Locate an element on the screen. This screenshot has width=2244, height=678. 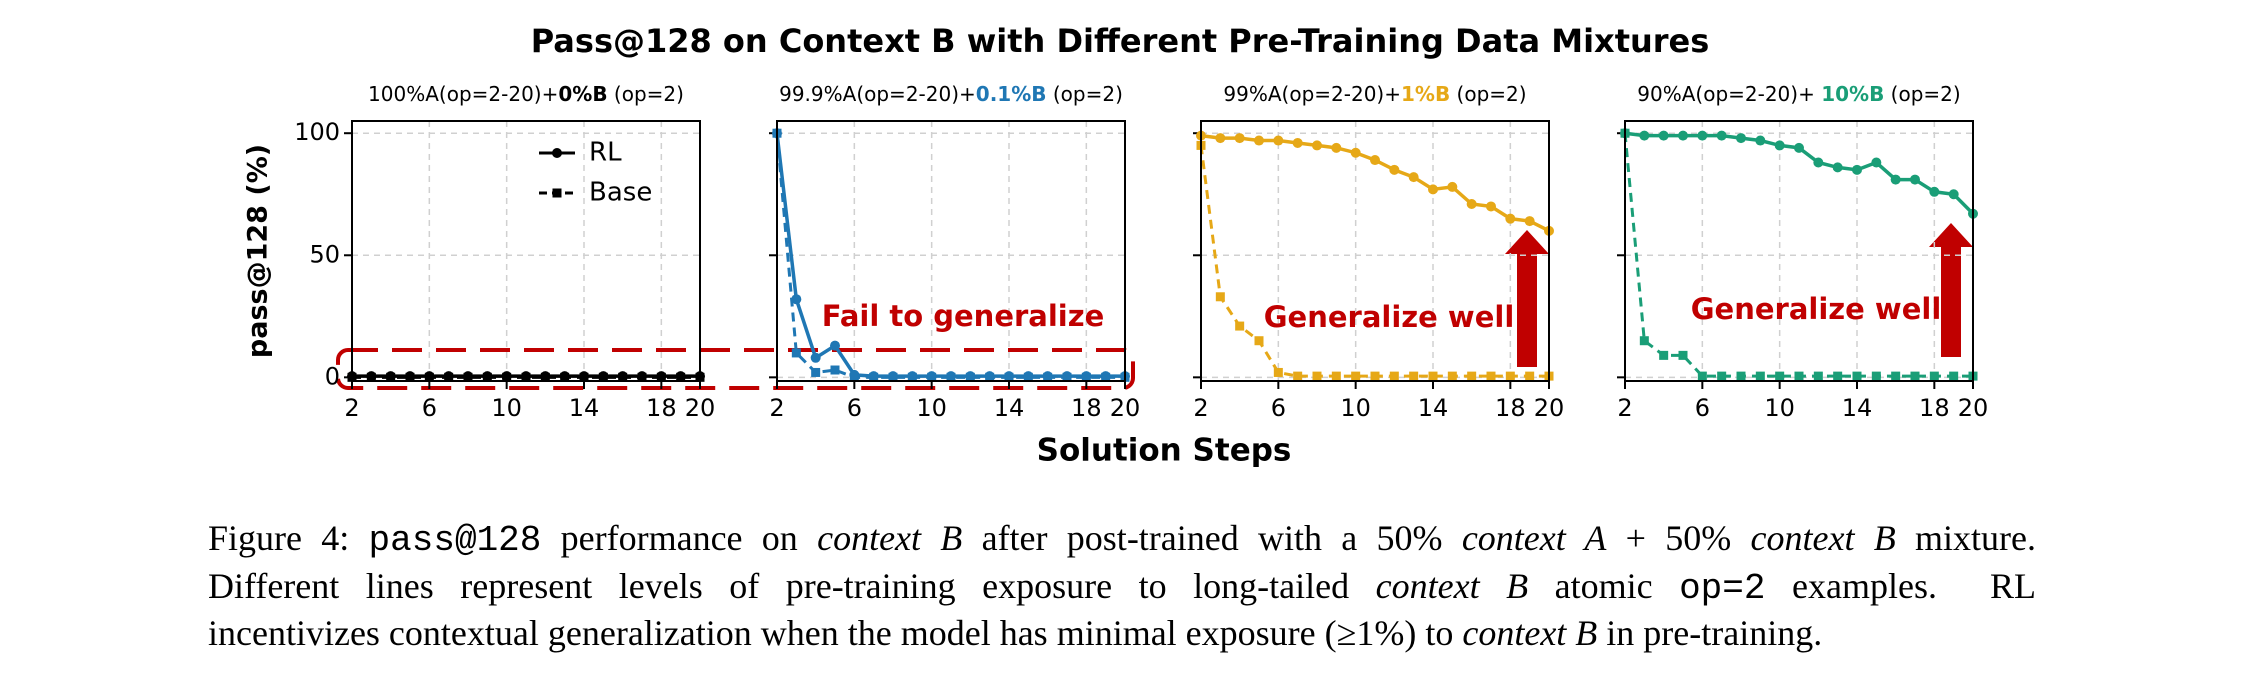
arrow-head is located at coordinates (1527, 242).